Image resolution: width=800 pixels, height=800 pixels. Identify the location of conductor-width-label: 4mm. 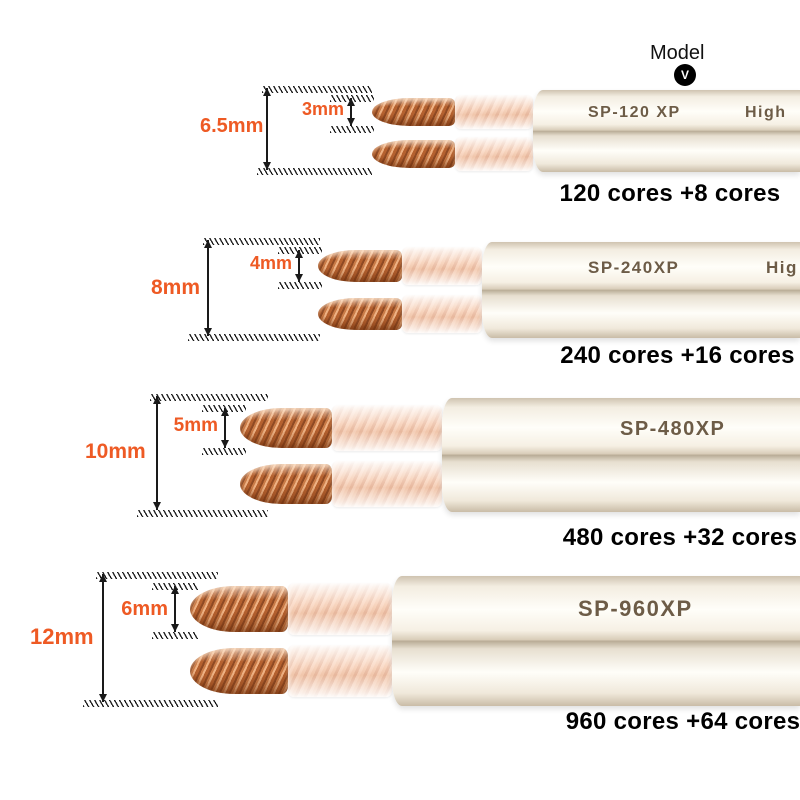
(270, 263).